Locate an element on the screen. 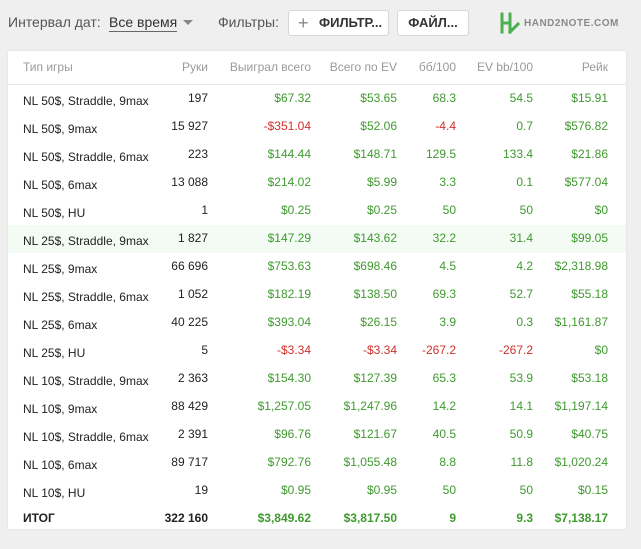 This screenshot has width=641, height=549. hands-cell: 19 is located at coordinates (201, 490).